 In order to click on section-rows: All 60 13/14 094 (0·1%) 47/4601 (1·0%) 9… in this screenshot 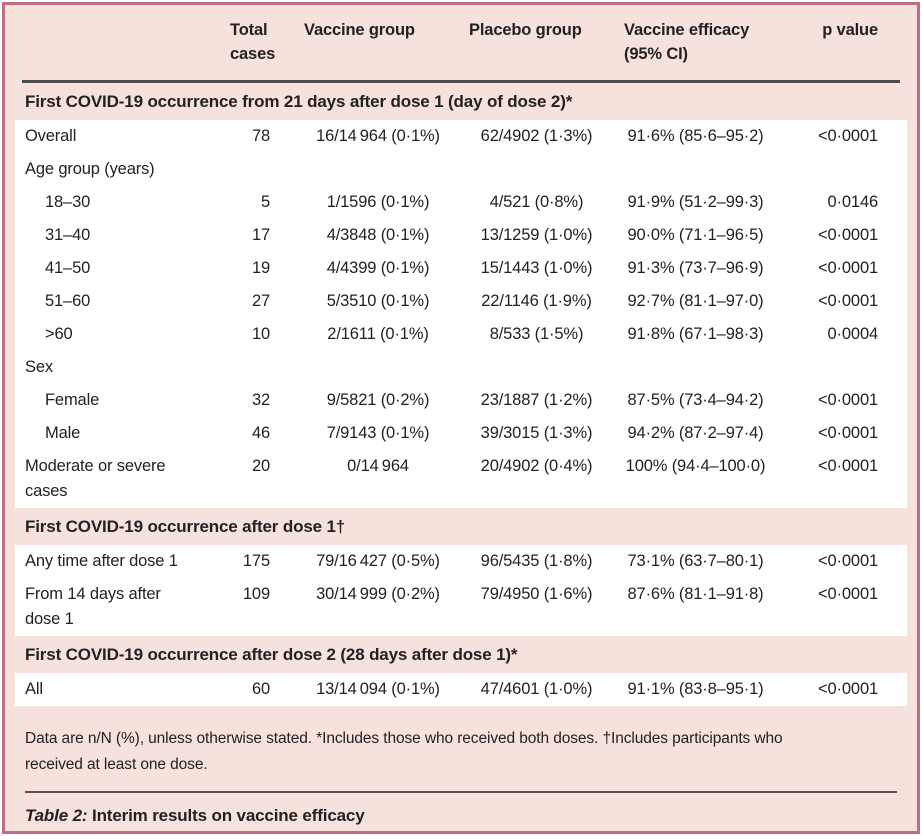, I will do `click(461, 689)`.